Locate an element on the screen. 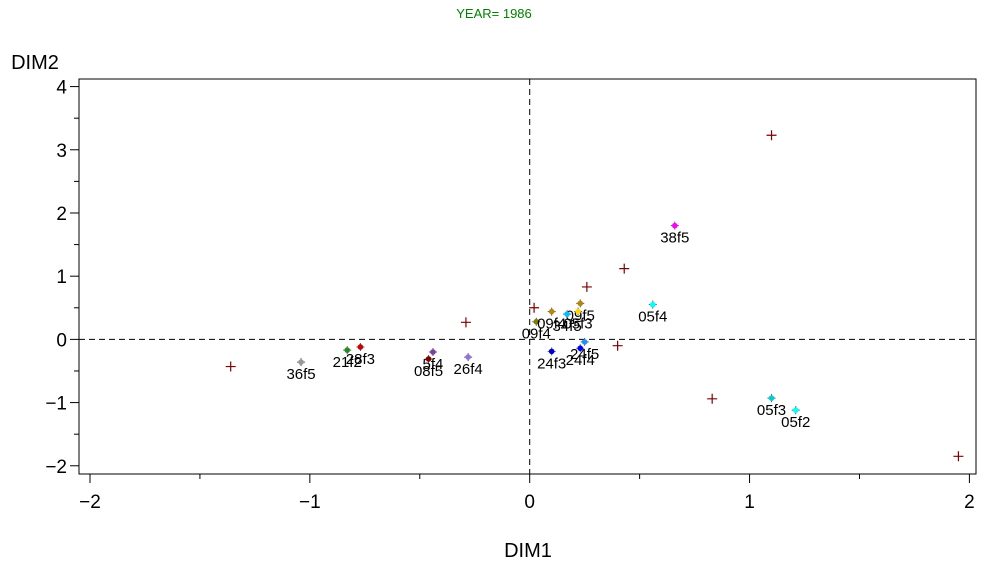 The height and width of the screenshot is (570, 990). point-label: 36f5 is located at coordinates (300, 374).